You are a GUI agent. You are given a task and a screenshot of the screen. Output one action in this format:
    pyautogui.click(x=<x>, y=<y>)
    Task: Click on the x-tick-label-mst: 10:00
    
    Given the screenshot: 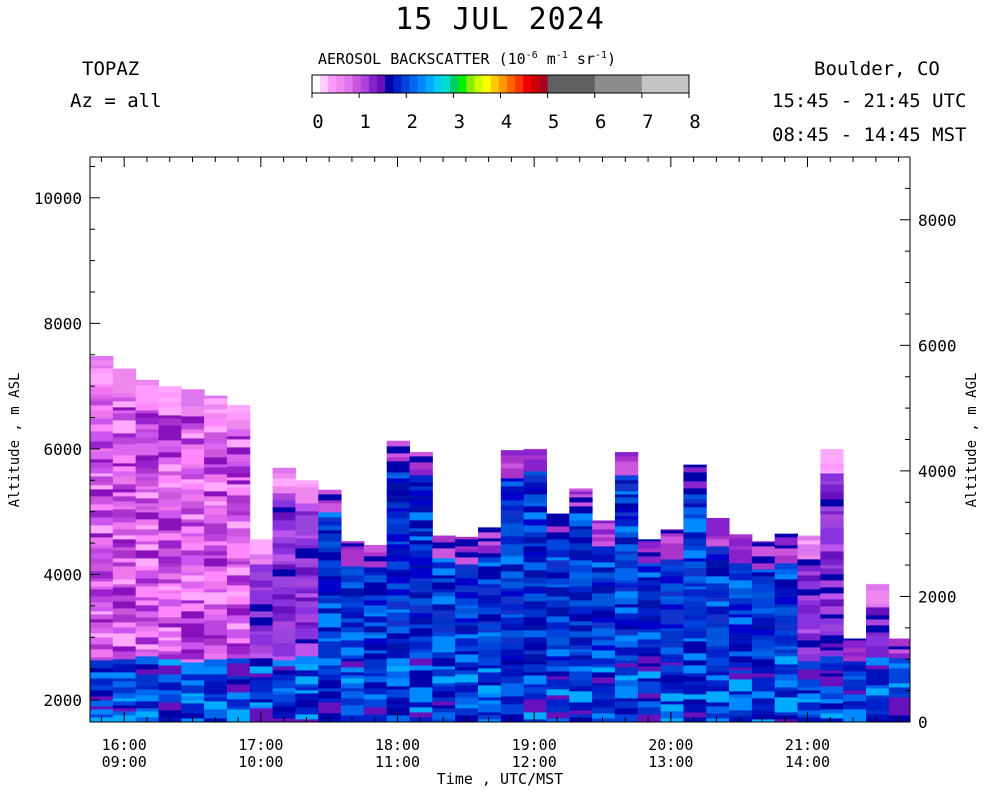 What is the action you would take?
    pyautogui.click(x=260, y=762)
    